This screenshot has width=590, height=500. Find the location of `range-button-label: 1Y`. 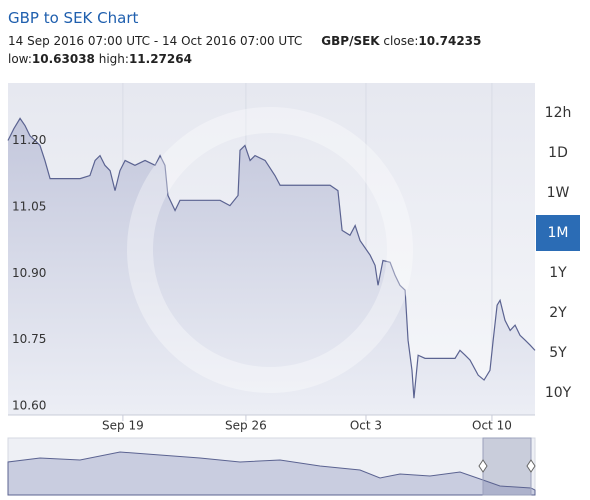

range-button-label: 1Y is located at coordinates (558, 273).